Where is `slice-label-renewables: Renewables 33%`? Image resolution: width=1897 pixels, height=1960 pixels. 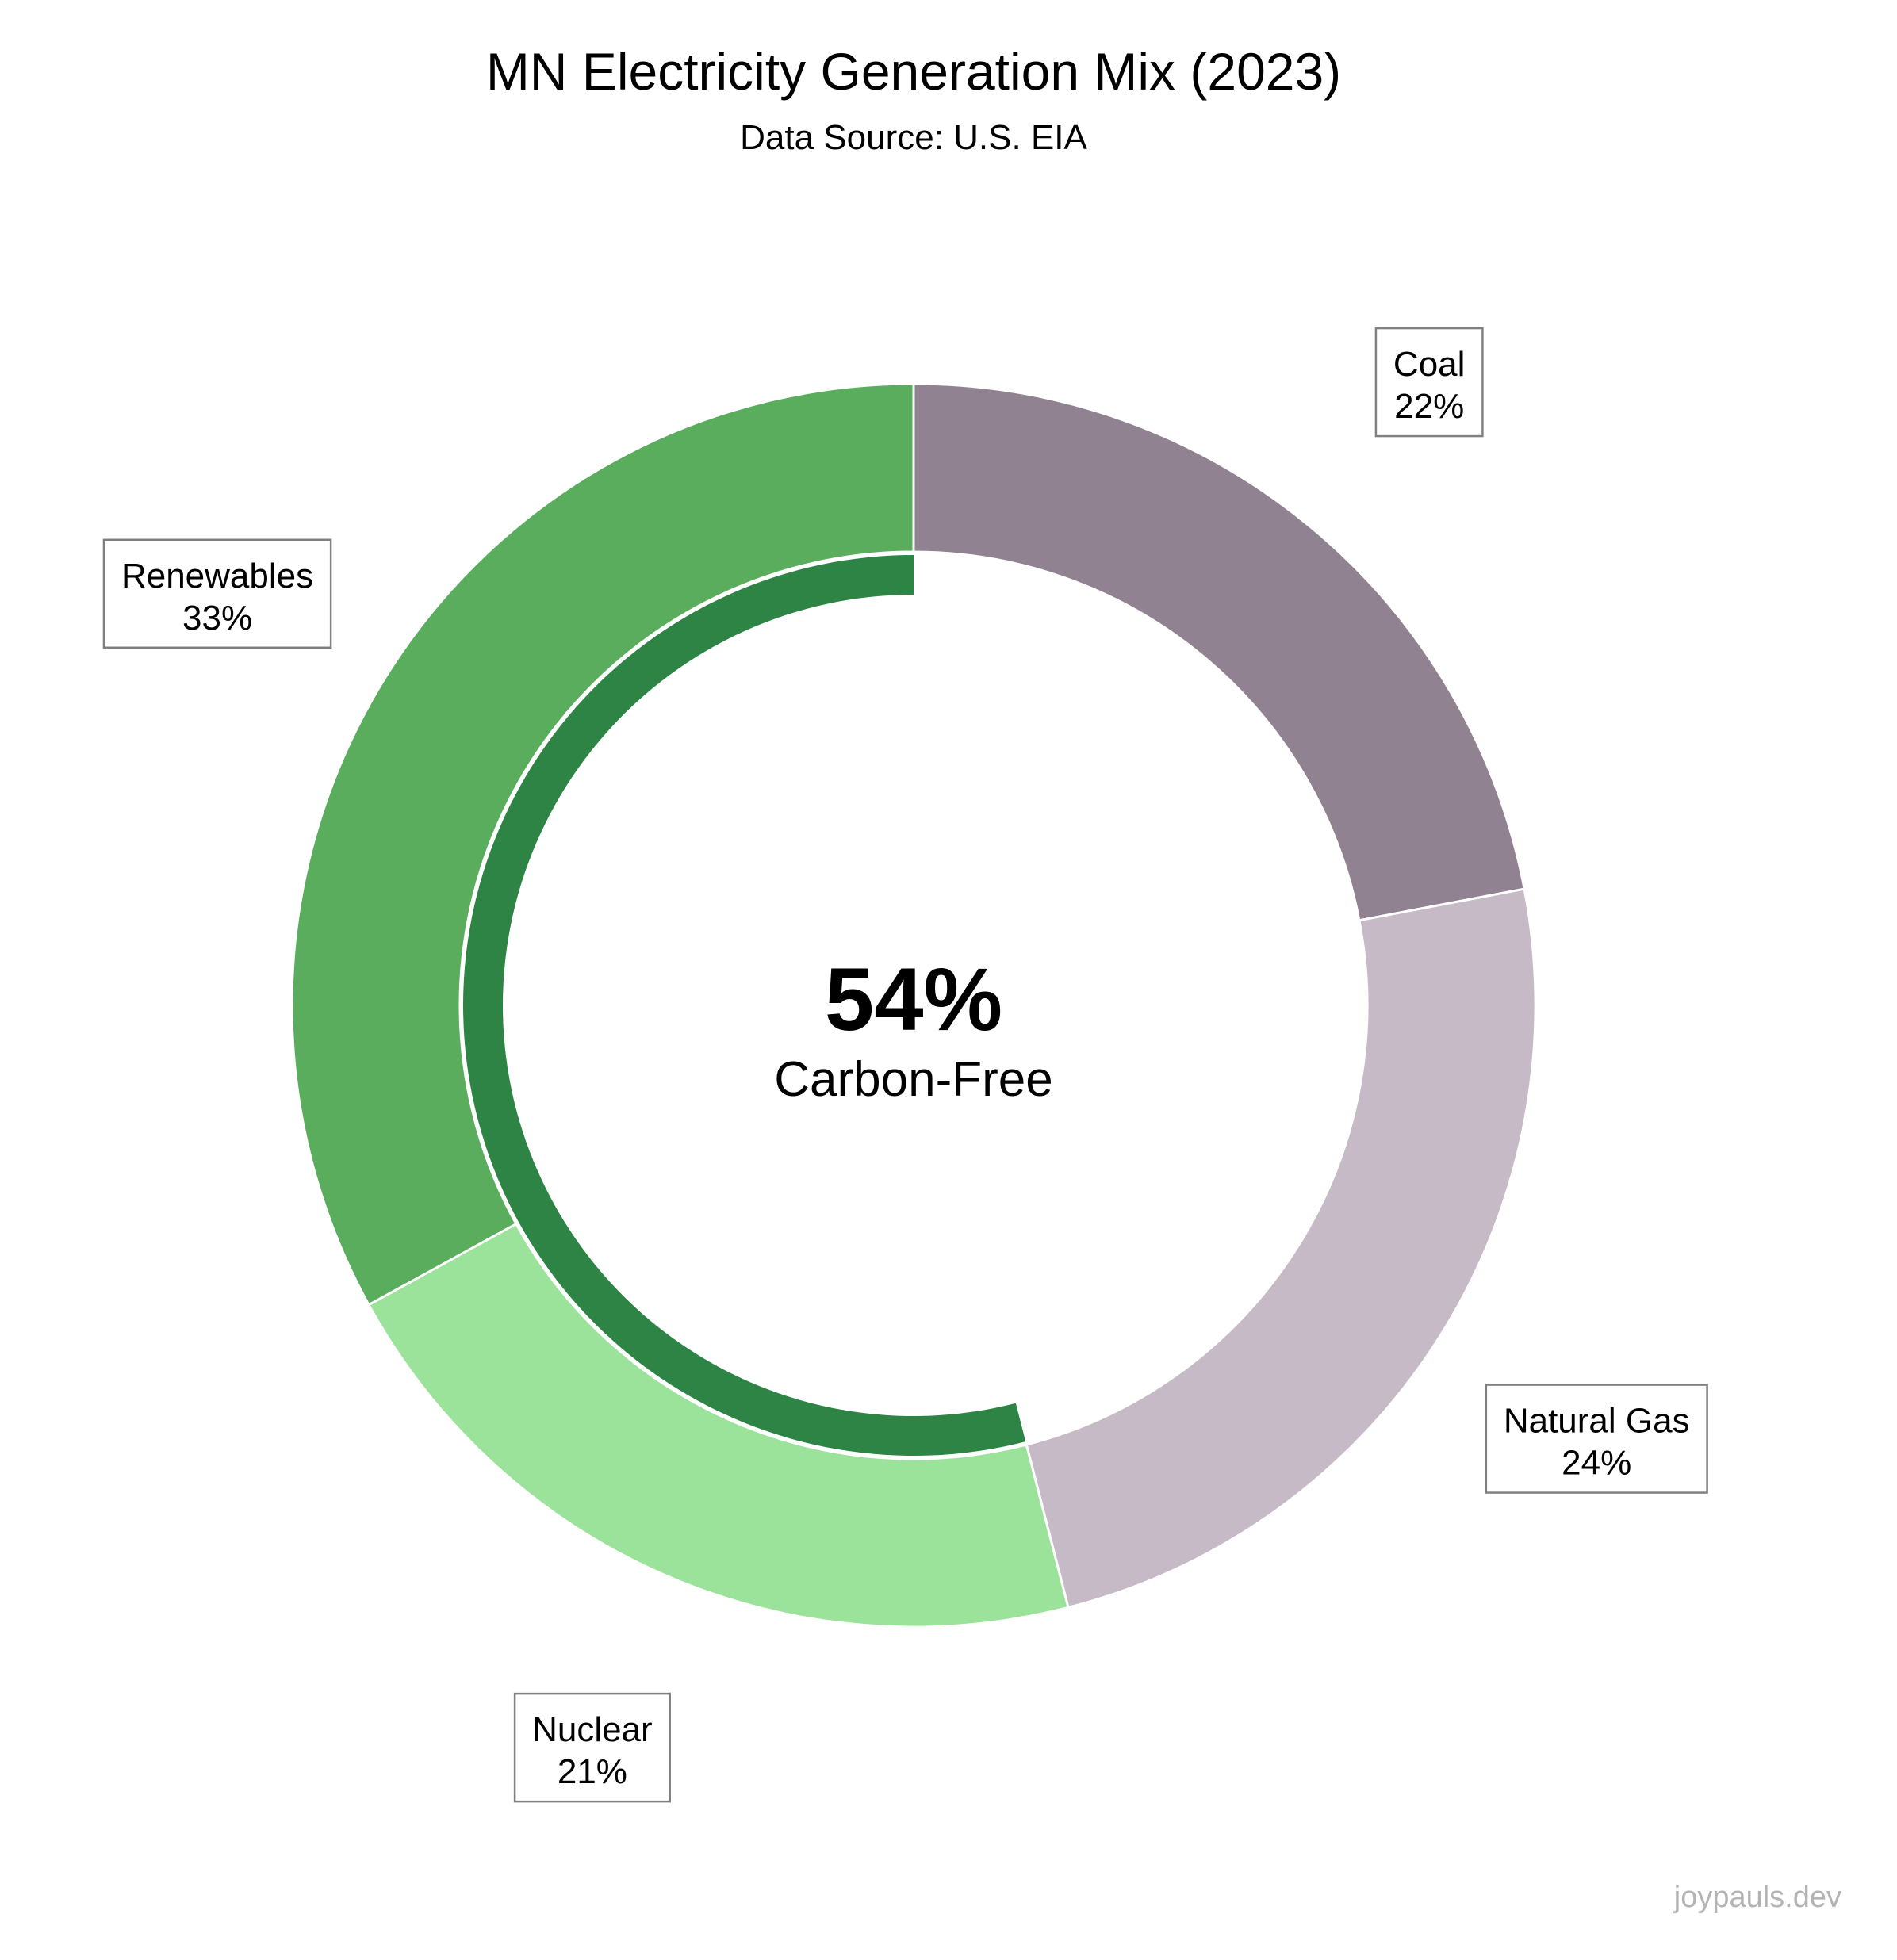 slice-label-renewables: Renewables 33% is located at coordinates (217, 593).